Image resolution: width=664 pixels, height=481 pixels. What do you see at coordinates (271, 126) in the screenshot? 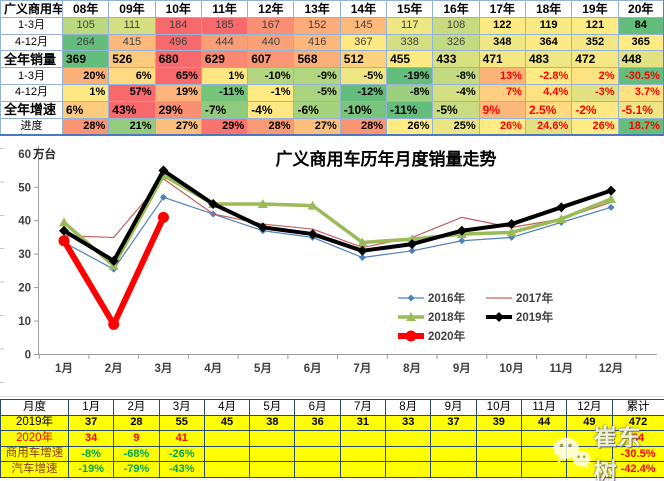
I see `value-cell: 28%` at bounding box center [271, 126].